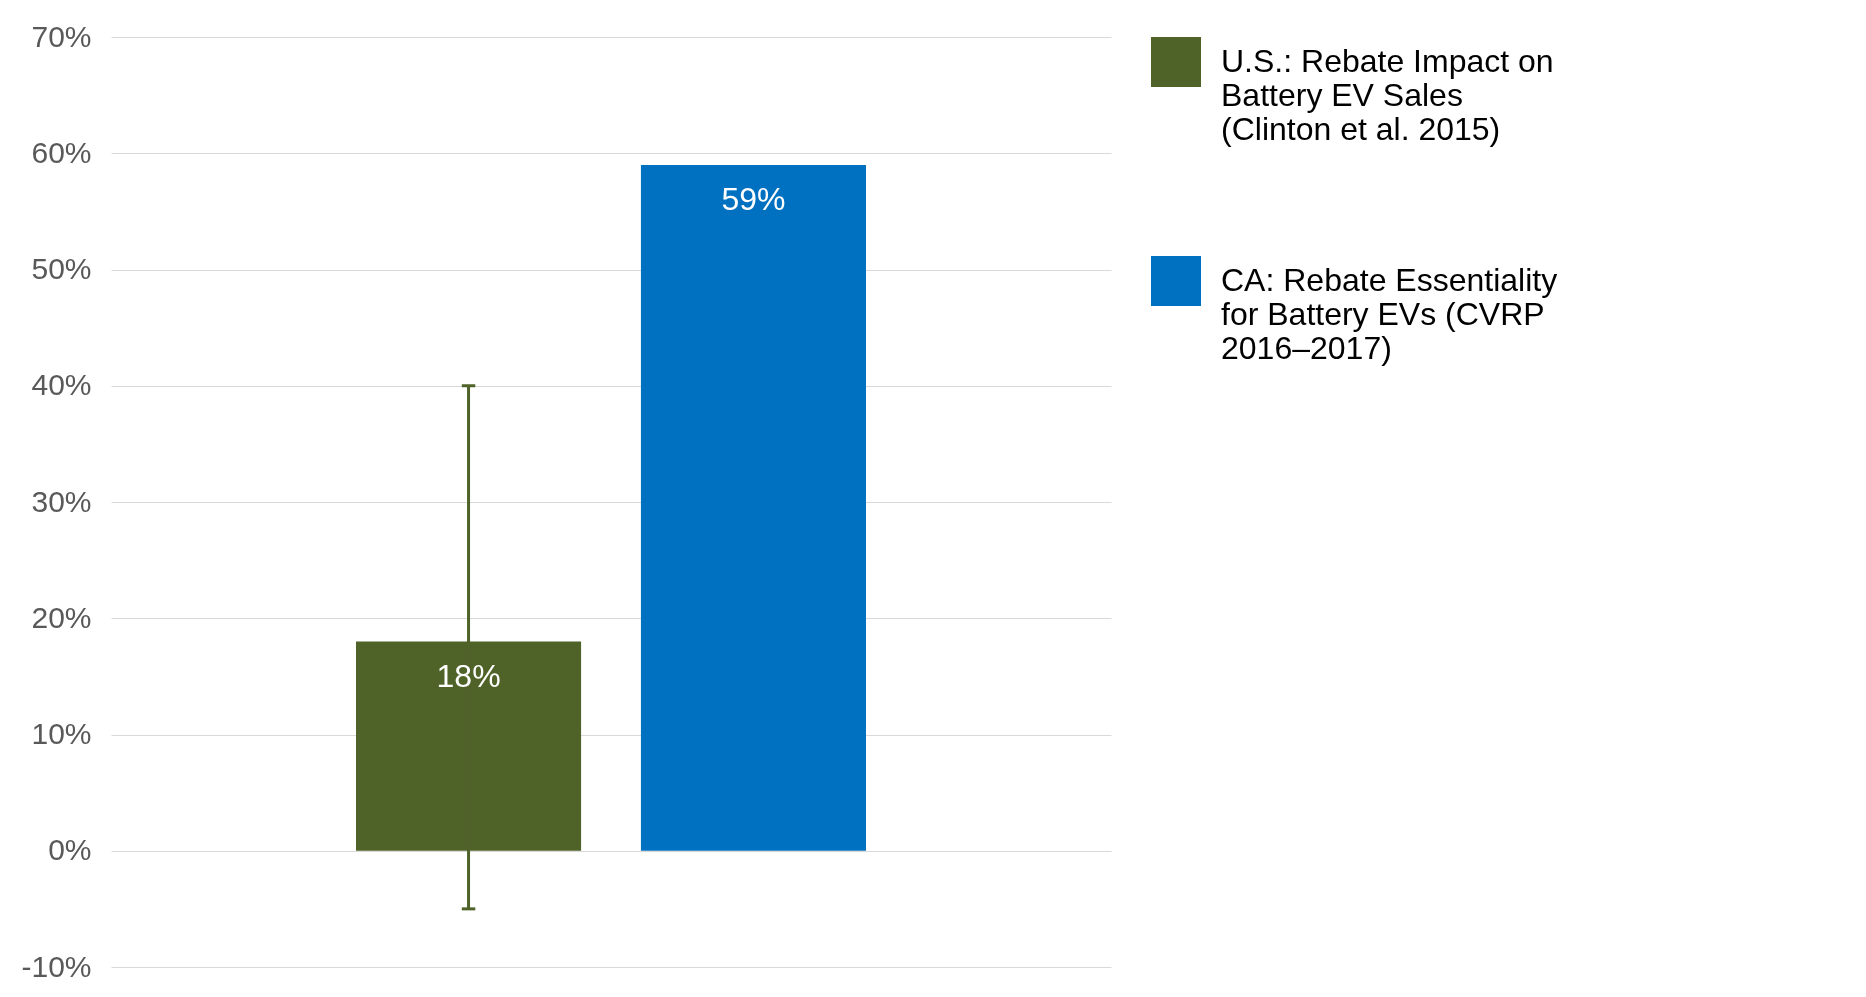  What do you see at coordinates (61, 152) in the screenshot?
I see `y-tick-label: 60%` at bounding box center [61, 152].